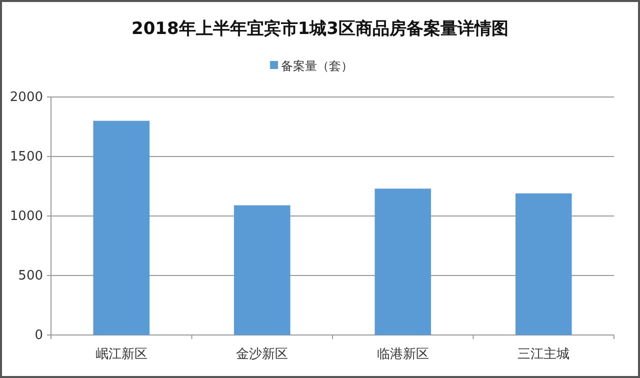 This screenshot has width=640, height=378. What do you see at coordinates (320, 28) in the screenshot?
I see `chart-title: 2018年上半年宜宾市1城3区商品房备案量详情图` at bounding box center [320, 28].